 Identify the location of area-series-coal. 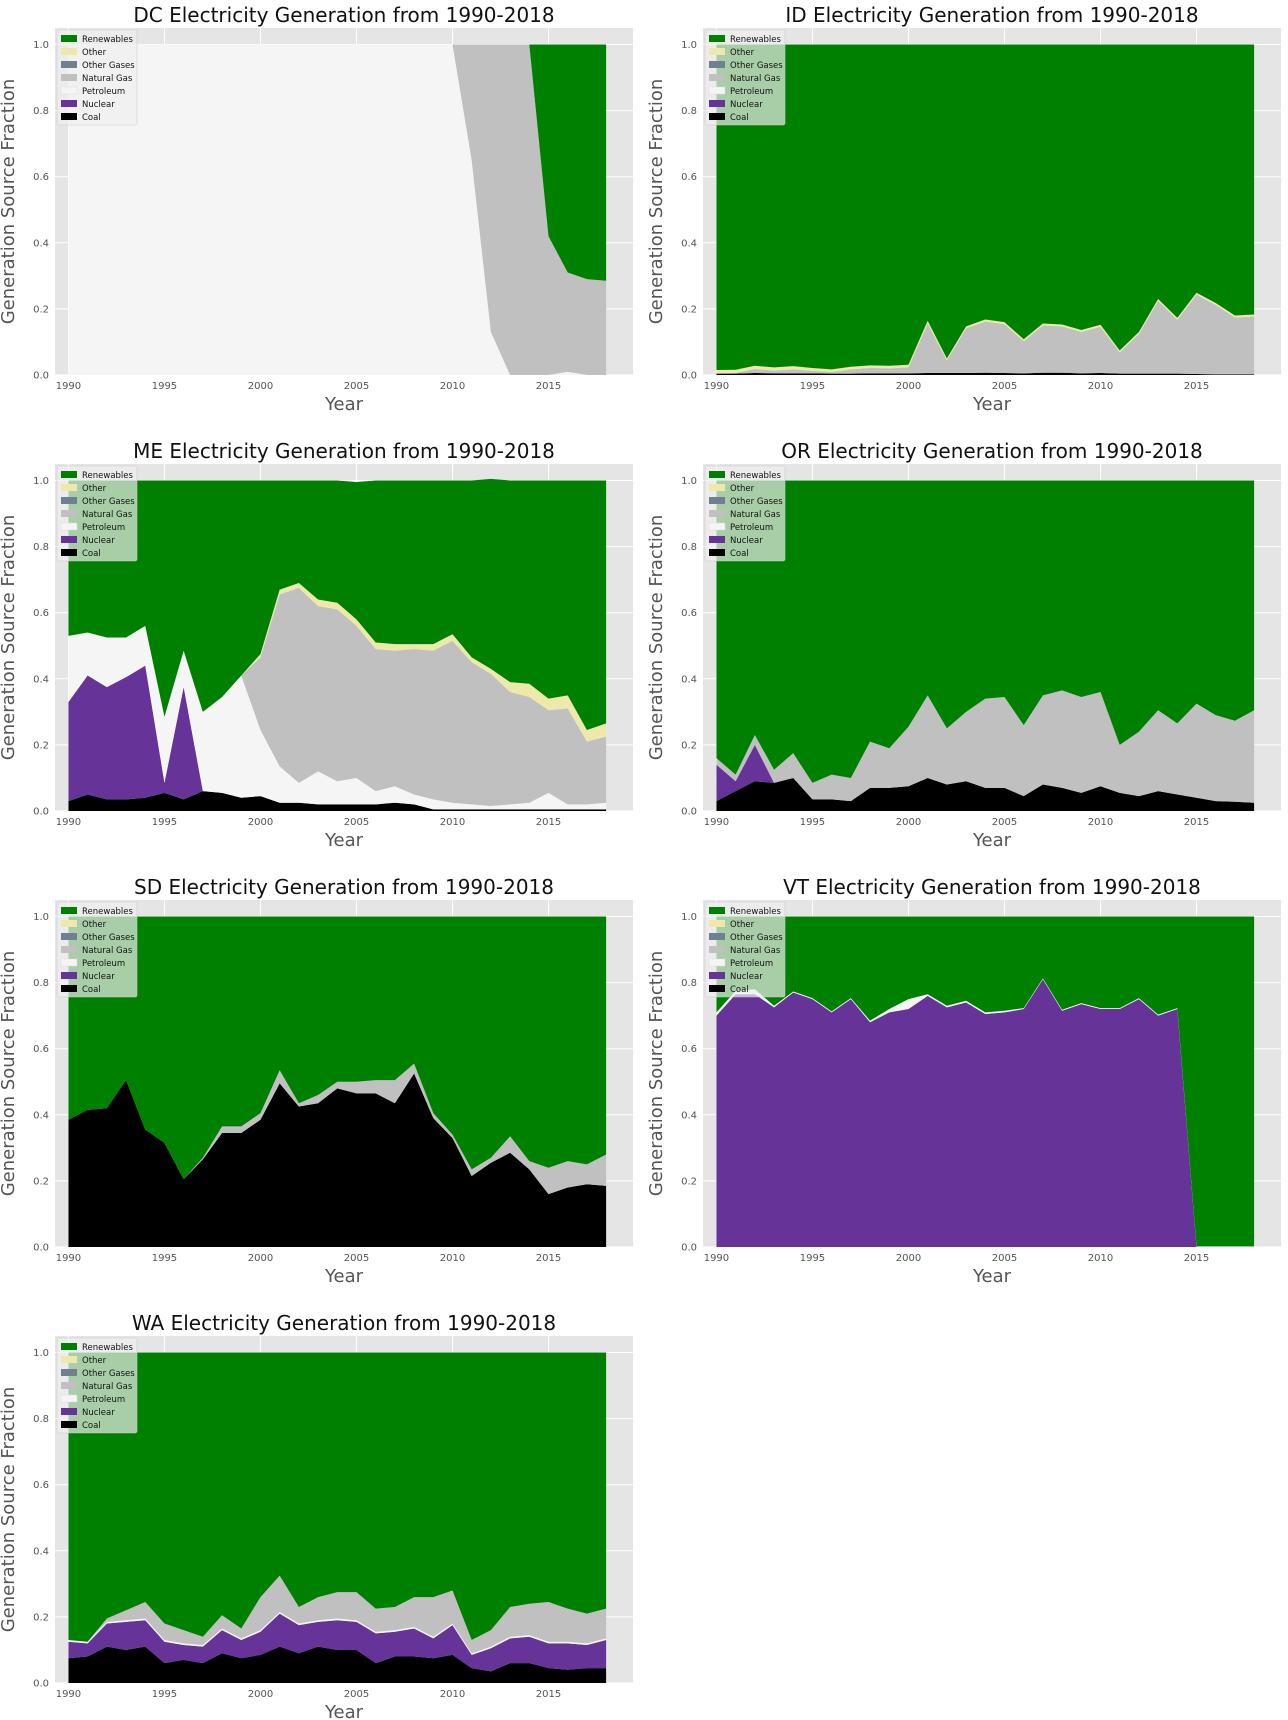
(985, 373).